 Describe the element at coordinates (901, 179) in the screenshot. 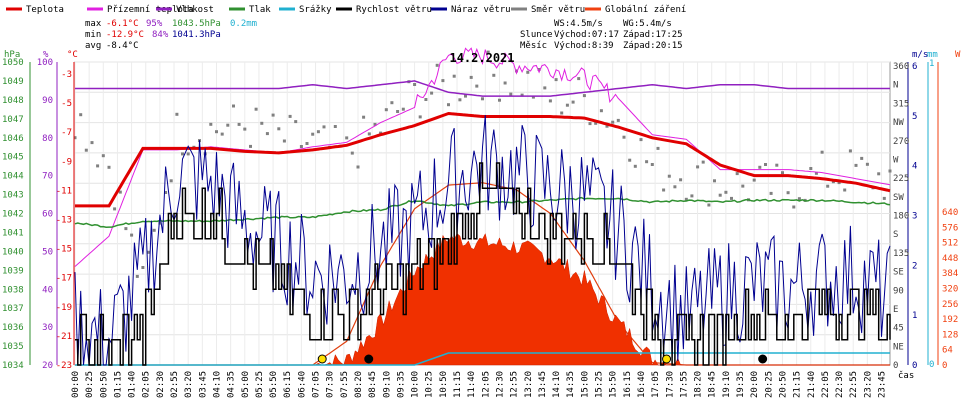

I see `wind-direction-tick-label: 225` at that location.